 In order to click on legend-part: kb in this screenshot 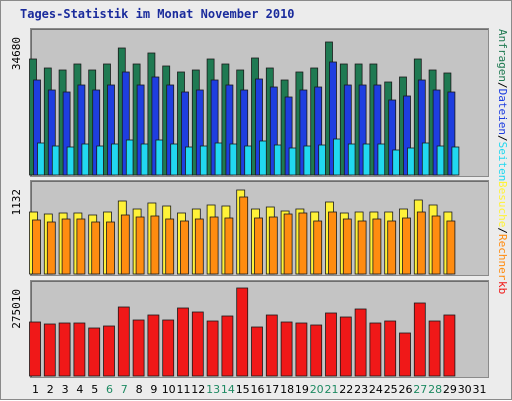, I will do `click(502, 287)`.